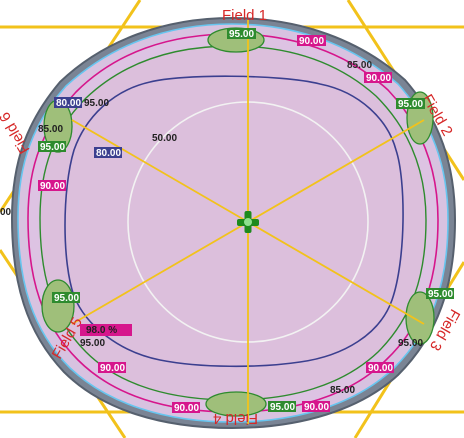  What do you see at coordinates (68, 103) in the screenshot?
I see `label-80-upper-left: 80.00` at bounding box center [68, 103].